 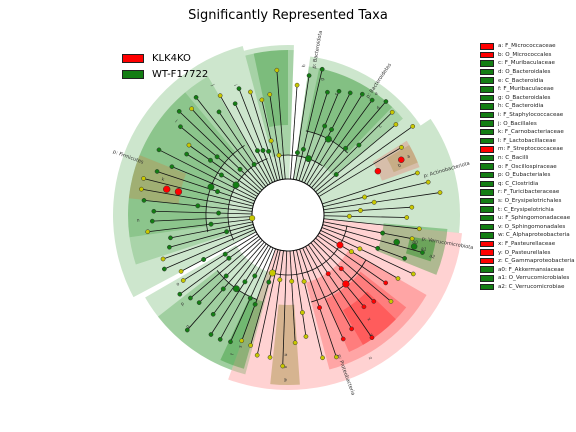 I want to click on taxa-legend-item: e: C_Bacteroidia, so click(x=527, y=80).